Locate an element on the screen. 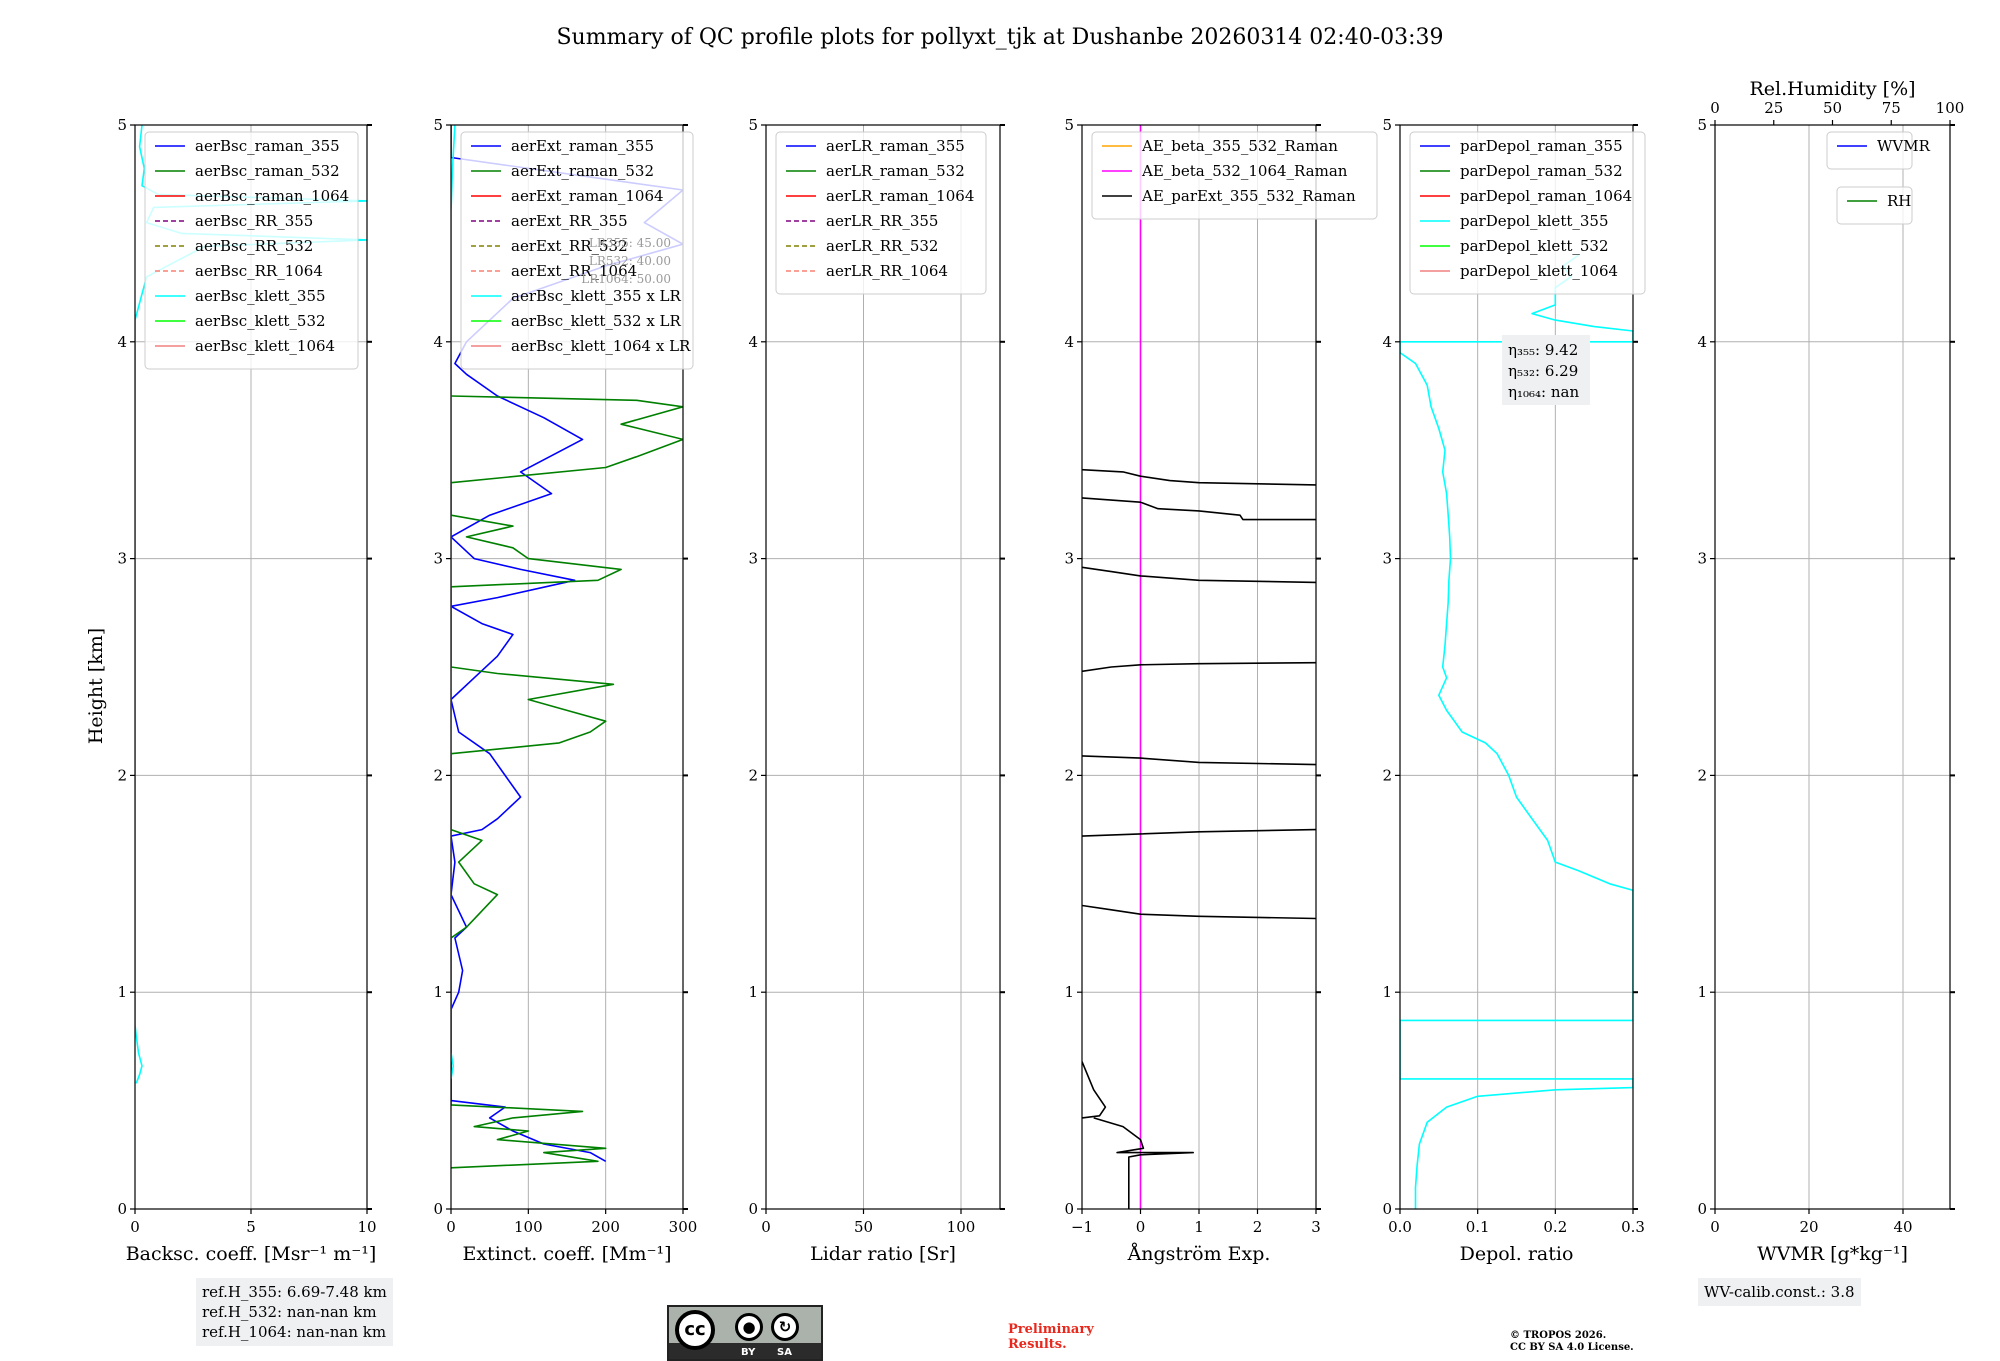  series-line-ae-parext-355-532-raman-d is located at coordinates (1199, 832).